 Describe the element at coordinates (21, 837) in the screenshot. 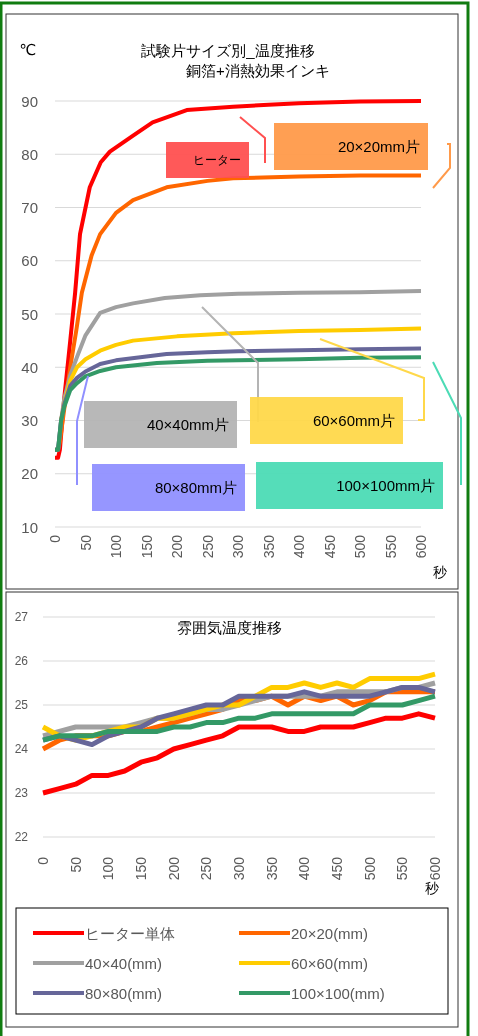

I see `y-tick-label: 22` at that location.